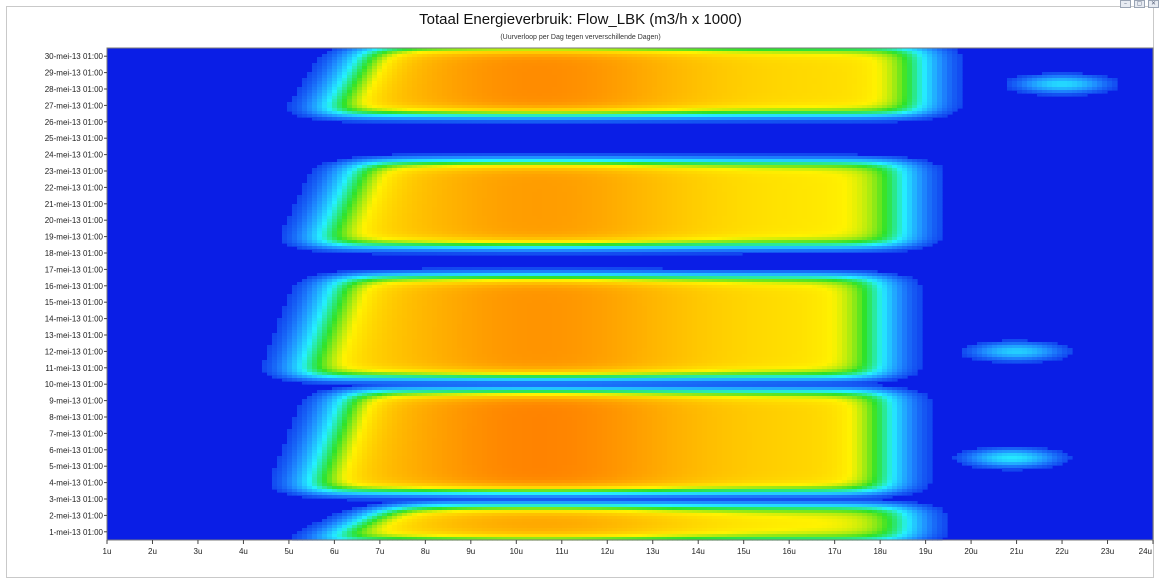 The height and width of the screenshot is (584, 1161). Describe the element at coordinates (1153, 4) in the screenshot. I see `close-button: ✕` at that location.